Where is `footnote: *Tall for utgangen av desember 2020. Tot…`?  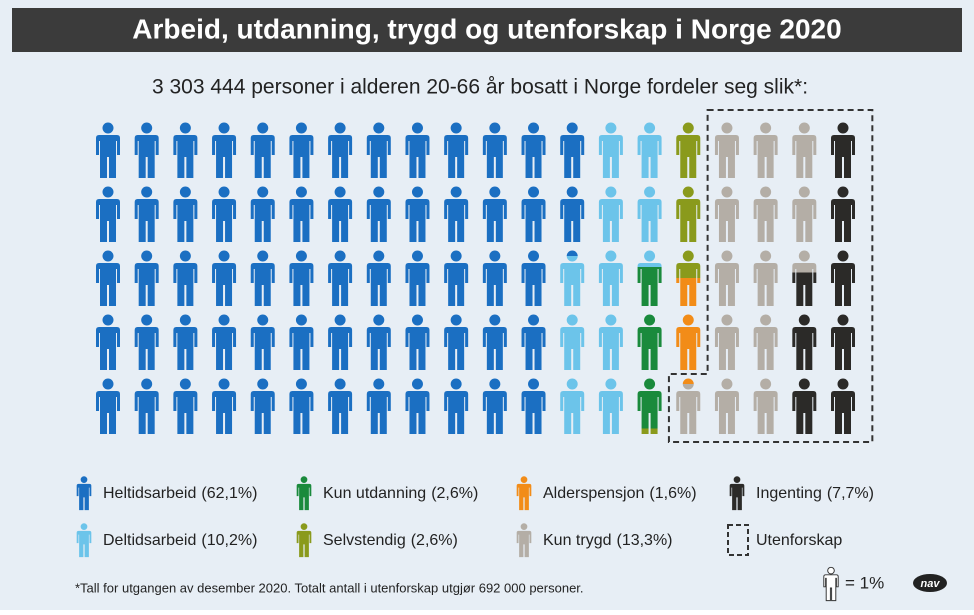
footnote: *Tall for utgangen av desember 2020. Tot… is located at coordinates (329, 587).